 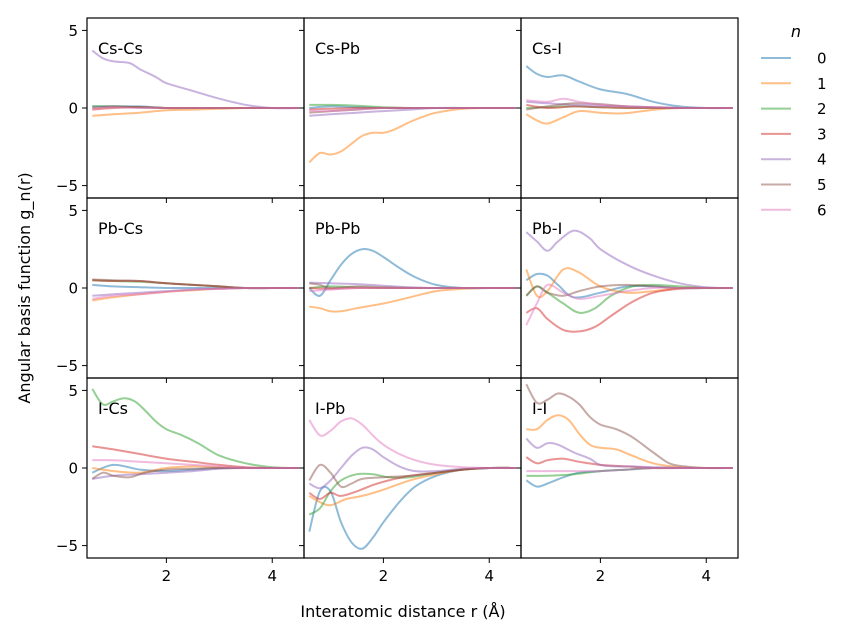 What do you see at coordinates (794, 109) in the screenshot?
I see `legend-item-n2: 2` at bounding box center [794, 109].